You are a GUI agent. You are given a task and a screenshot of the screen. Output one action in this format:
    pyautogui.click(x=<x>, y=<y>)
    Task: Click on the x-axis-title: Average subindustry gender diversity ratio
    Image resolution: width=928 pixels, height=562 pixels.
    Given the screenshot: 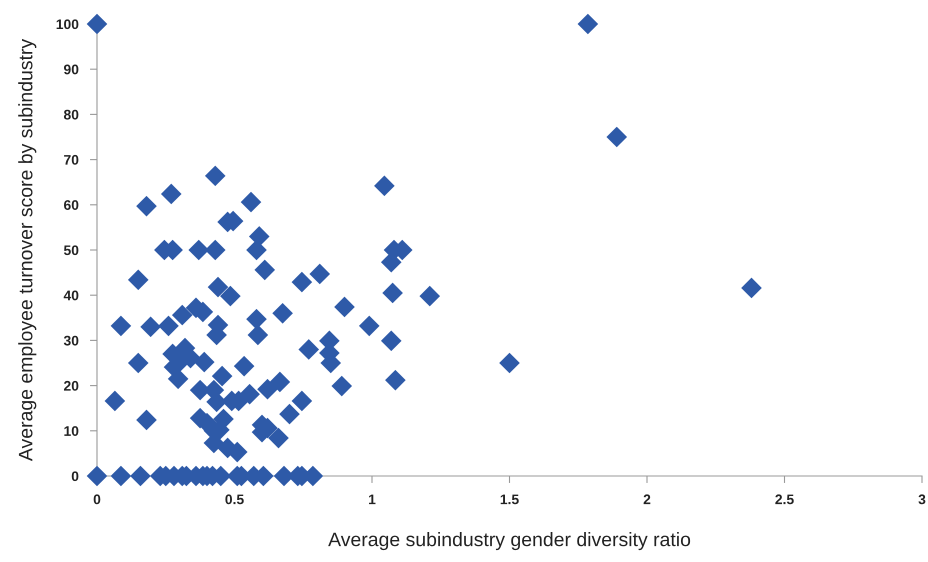 What is the action you would take?
    pyautogui.click(x=509, y=541)
    